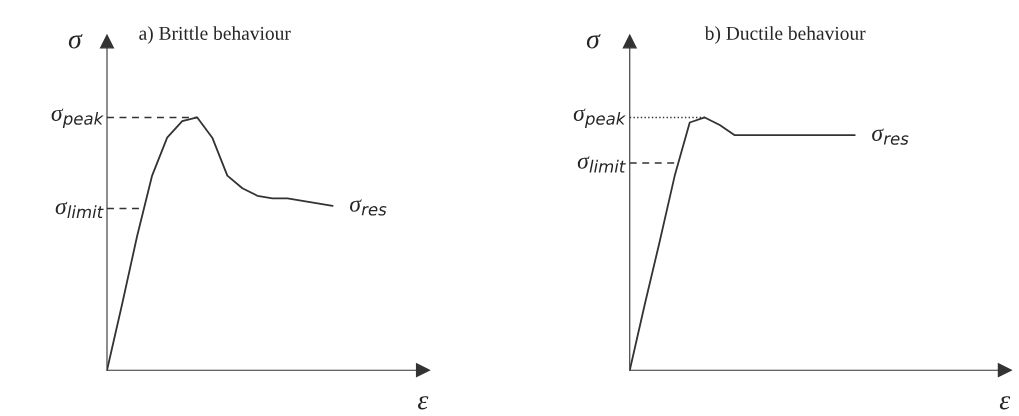 The image size is (1019, 416). Describe the element at coordinates (215, 35) in the screenshot. I see `chart-title: a) Brittle behaviour` at that location.